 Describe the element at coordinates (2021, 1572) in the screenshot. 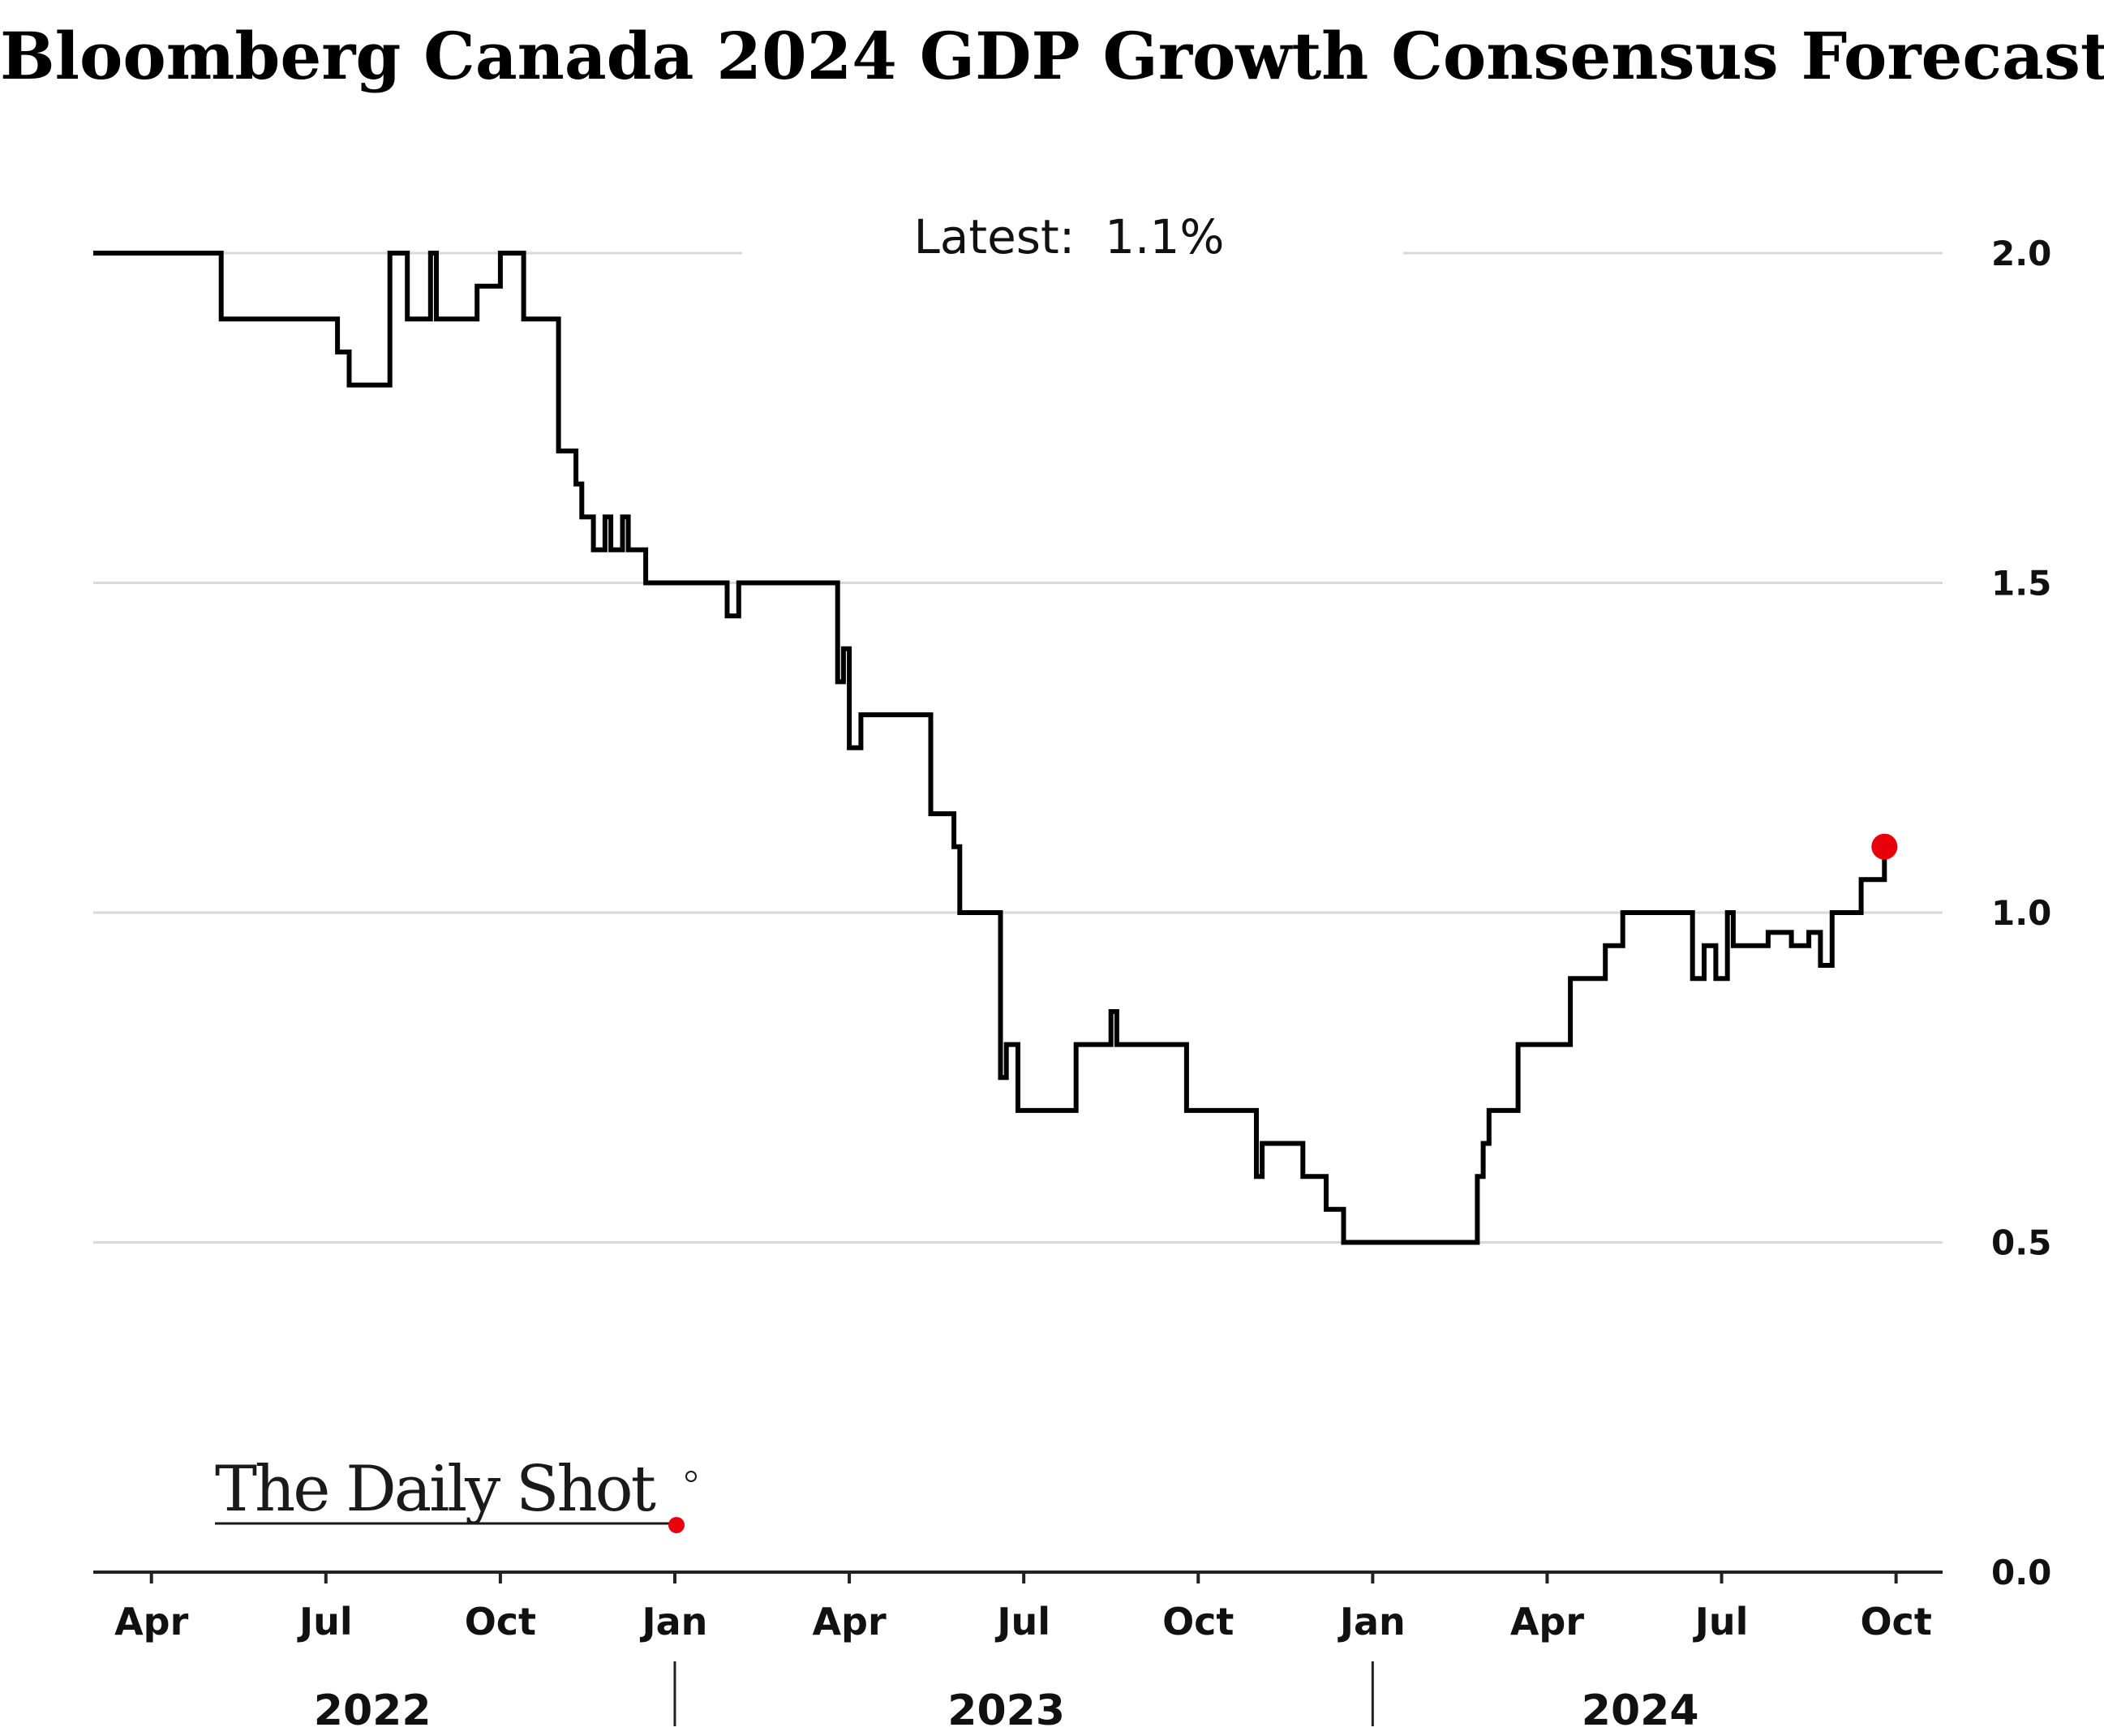

I see `y-tick-label: 0.0` at that location.